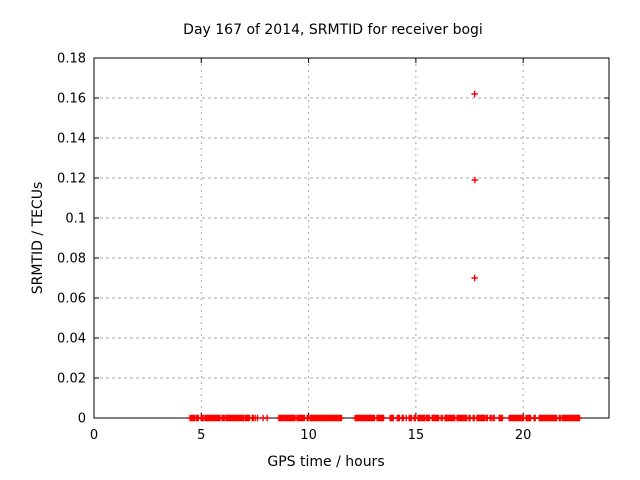  I want to click on y-tick-label: 0.08, so click(71, 259).